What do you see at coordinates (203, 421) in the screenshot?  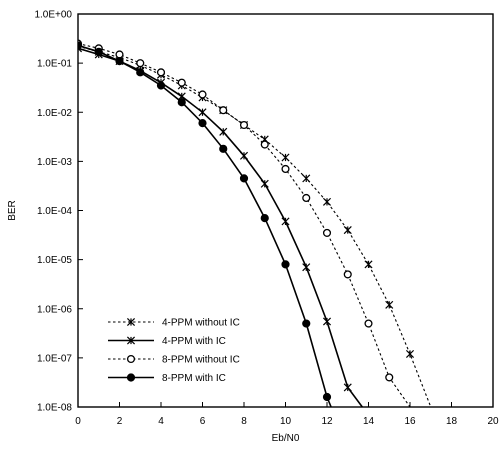 I see `x-tick-label: 6` at bounding box center [203, 421].